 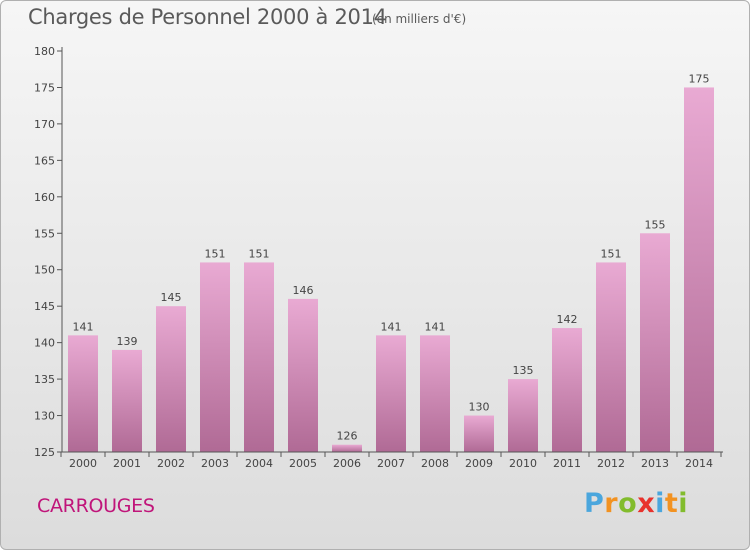 I want to click on x-tick-label-2014: 2014, so click(x=699, y=463).